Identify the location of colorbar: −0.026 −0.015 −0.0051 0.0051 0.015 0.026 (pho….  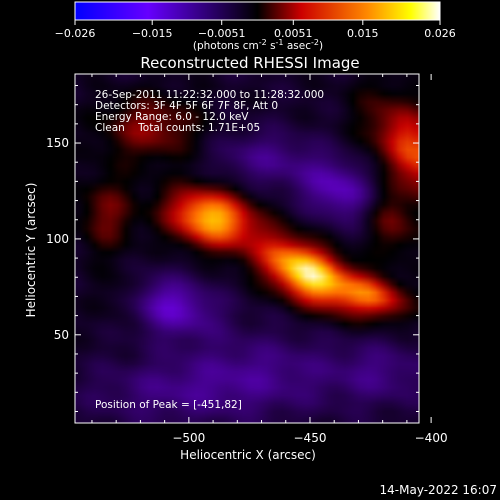
(255, 26).